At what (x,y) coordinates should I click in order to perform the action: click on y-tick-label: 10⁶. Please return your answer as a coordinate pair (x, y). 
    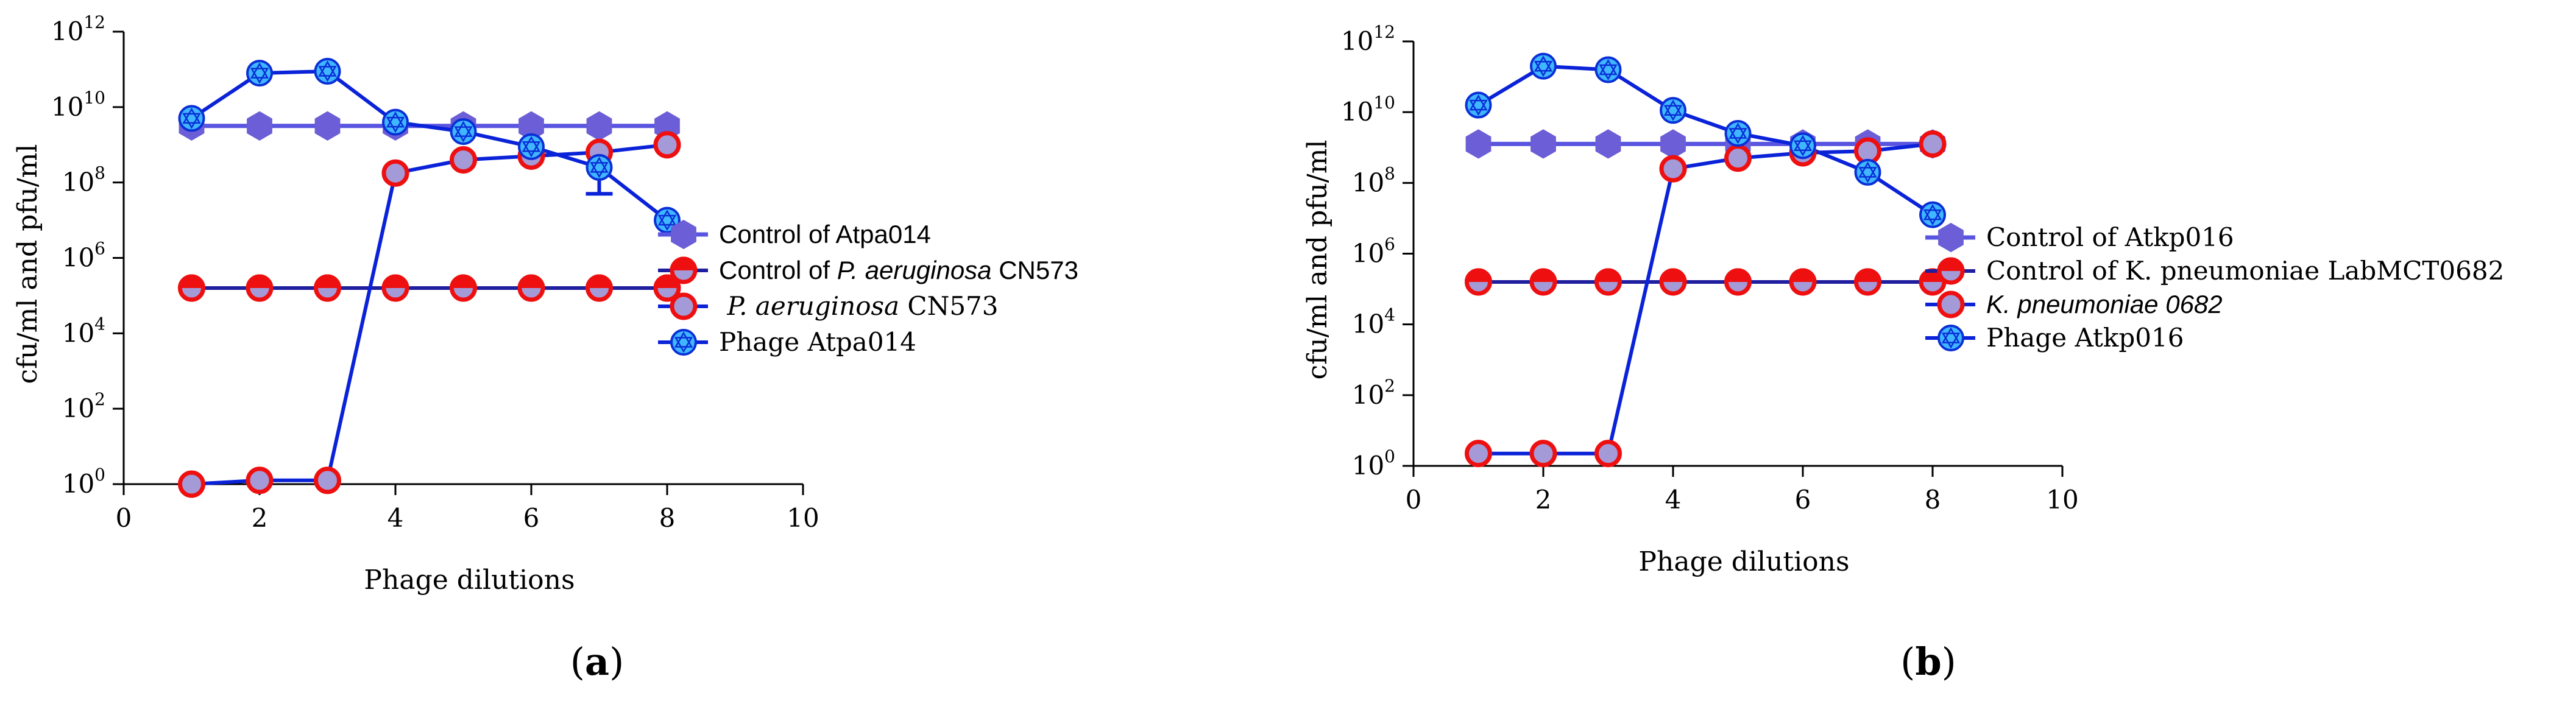
    Looking at the image, I should click on (83, 256).